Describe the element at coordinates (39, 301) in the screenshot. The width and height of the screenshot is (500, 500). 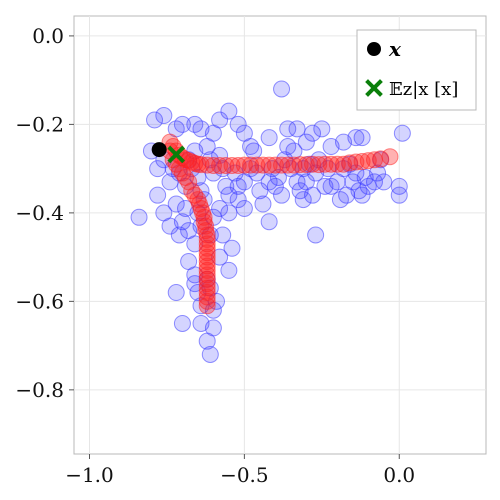
I see `y-tick-label: −0.6` at that location.